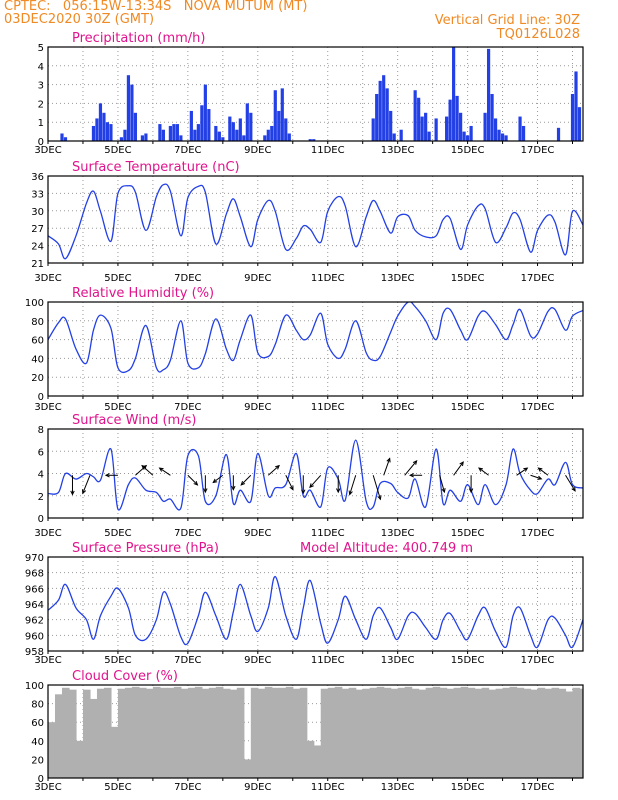 This screenshot has height=800, width=618. What do you see at coordinates (34, 636) in the screenshot?
I see `y-tick-label: 960` at bounding box center [34, 636].